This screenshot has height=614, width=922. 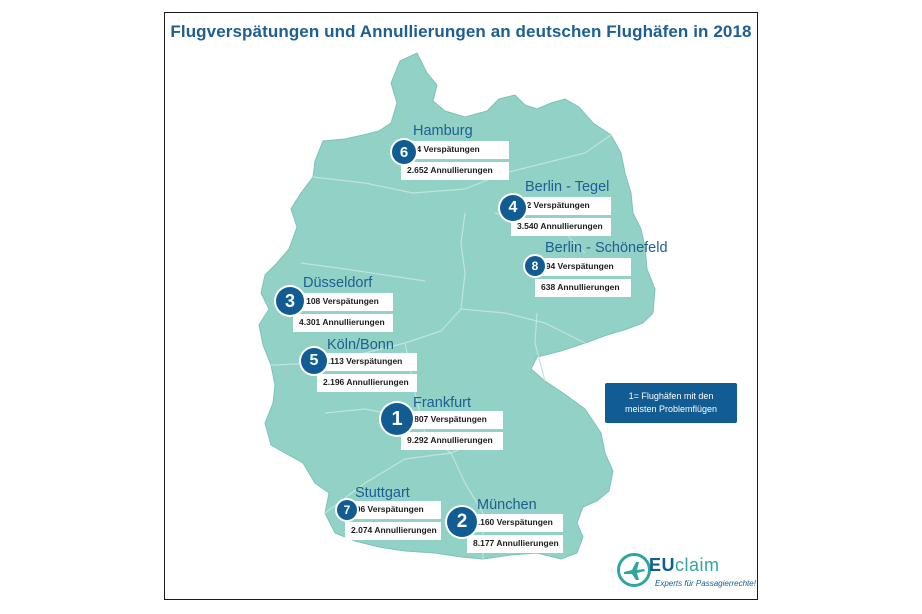 I want to click on delays-box-duesseldorf: 1.108 Verspätungen, so click(x=343, y=302).